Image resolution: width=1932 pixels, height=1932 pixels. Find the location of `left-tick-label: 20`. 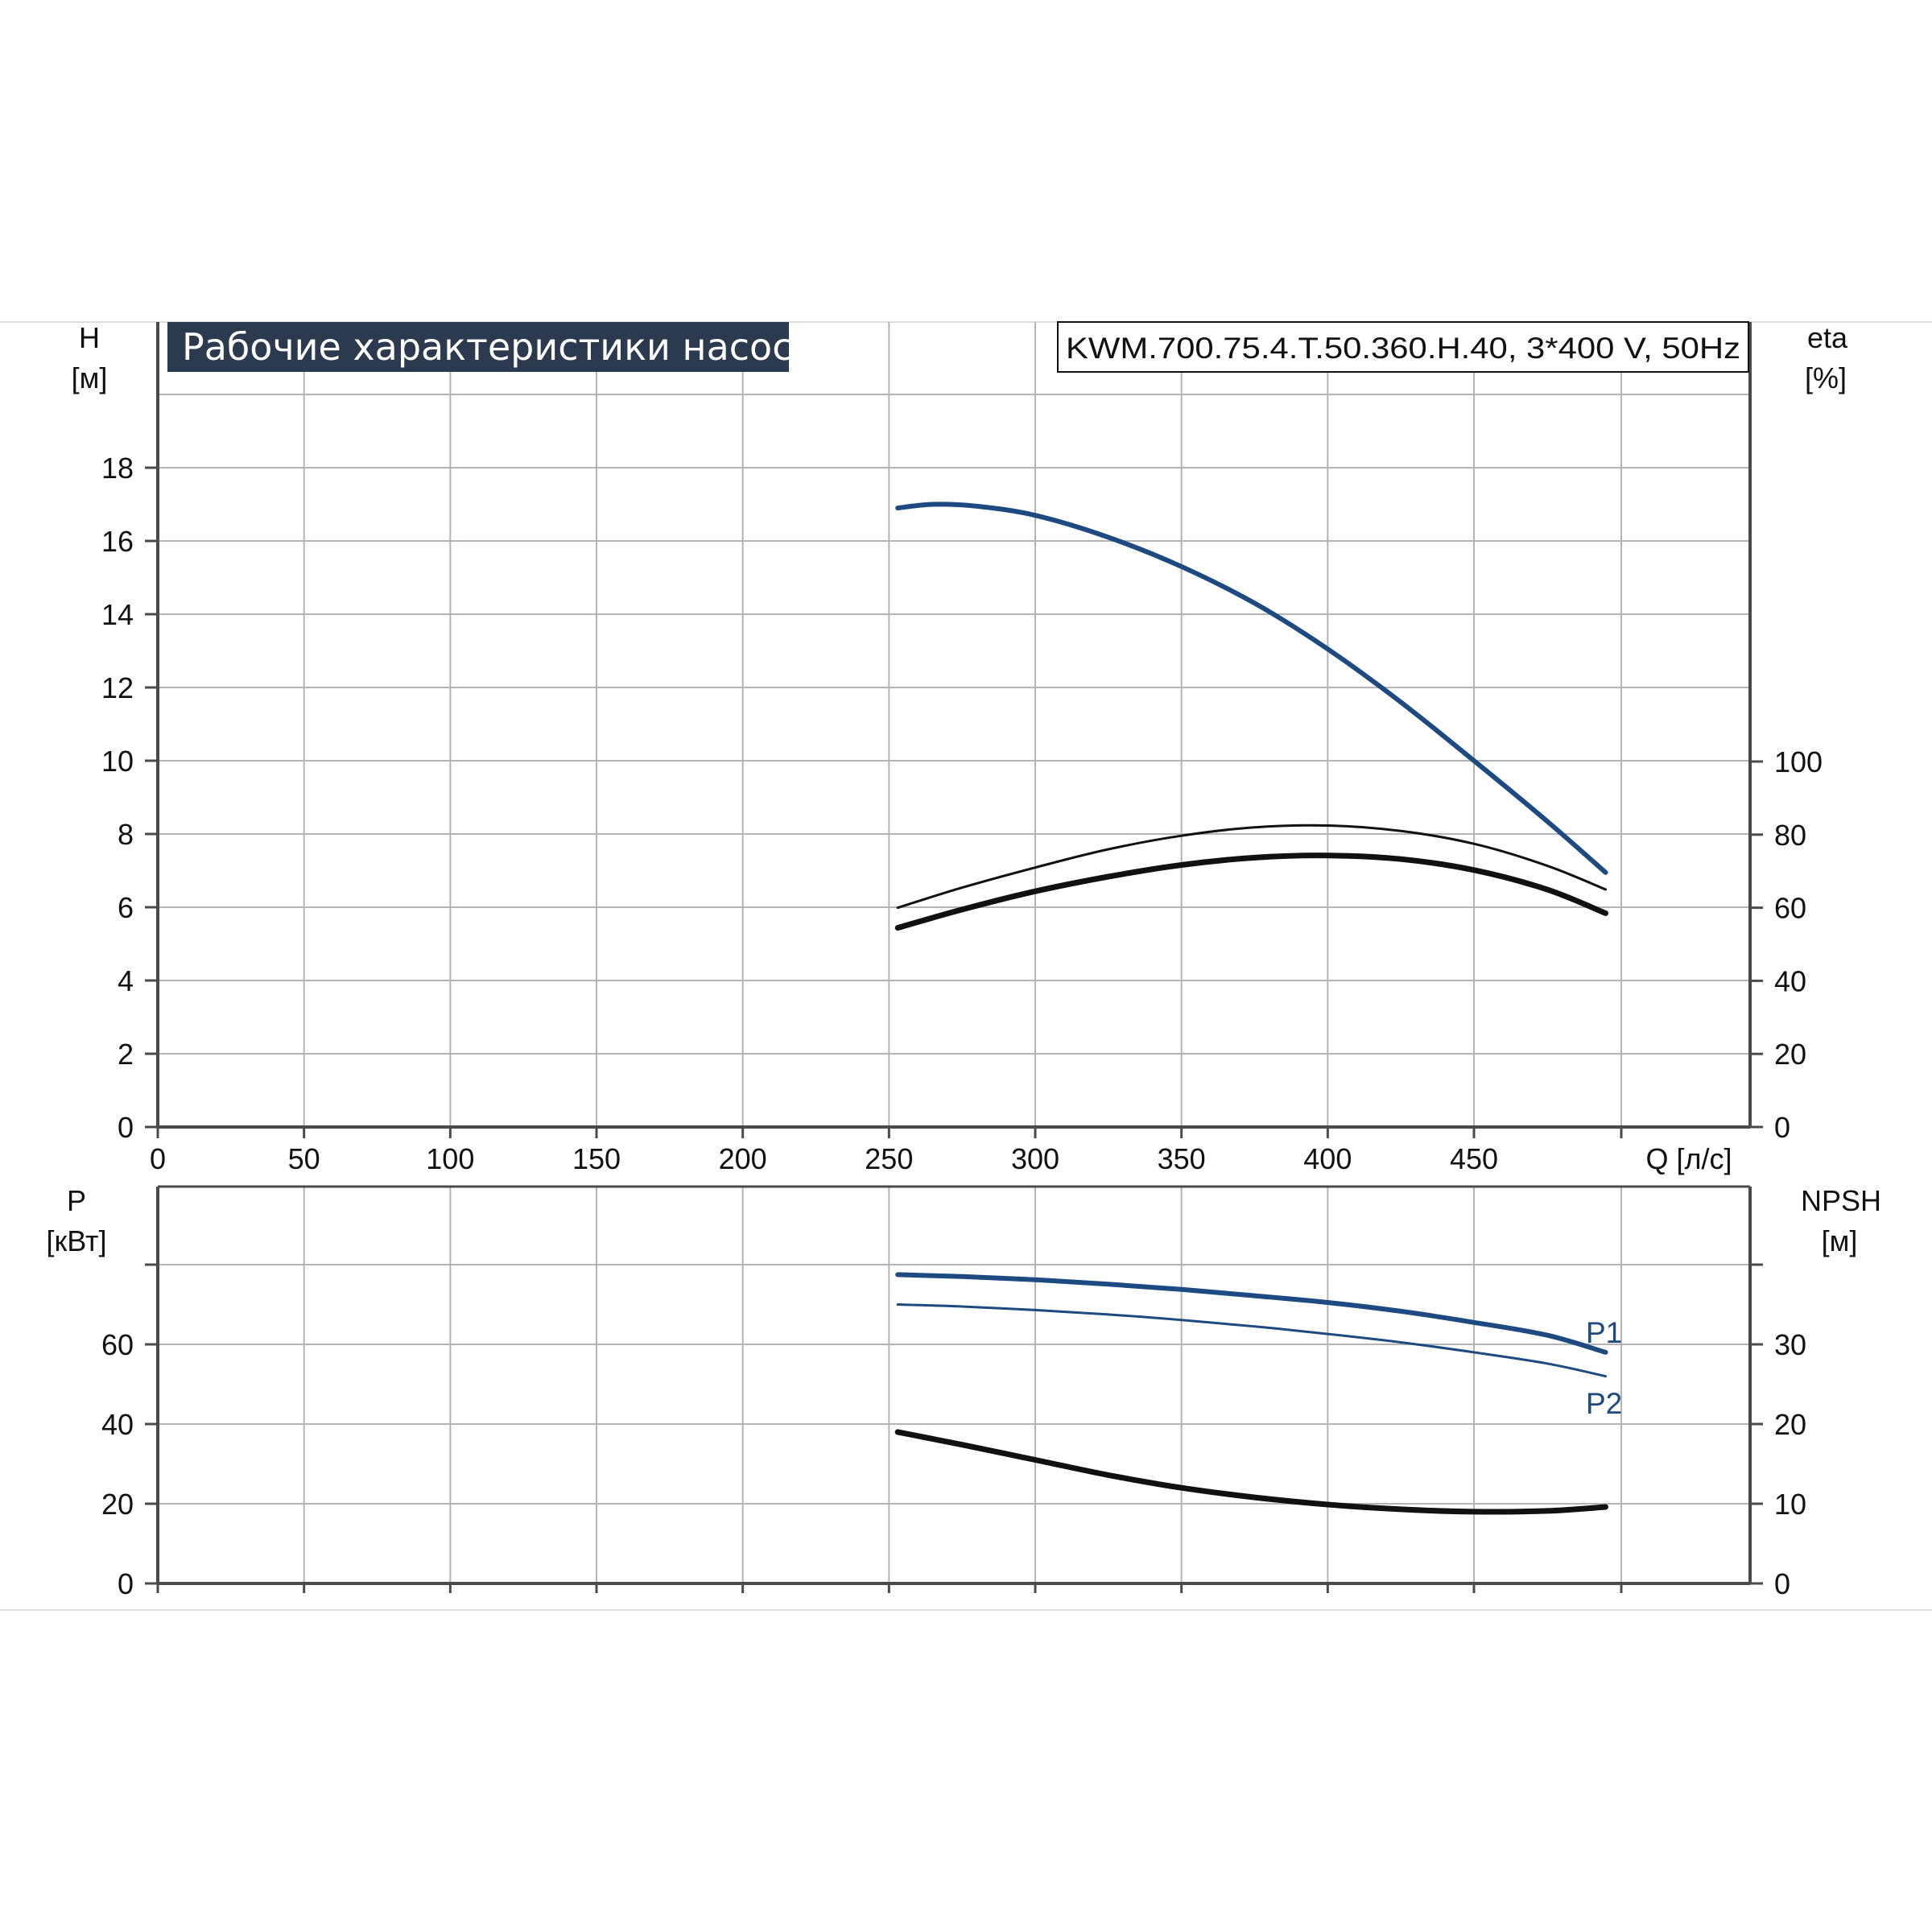

left-tick-label: 20 is located at coordinates (117, 1504).